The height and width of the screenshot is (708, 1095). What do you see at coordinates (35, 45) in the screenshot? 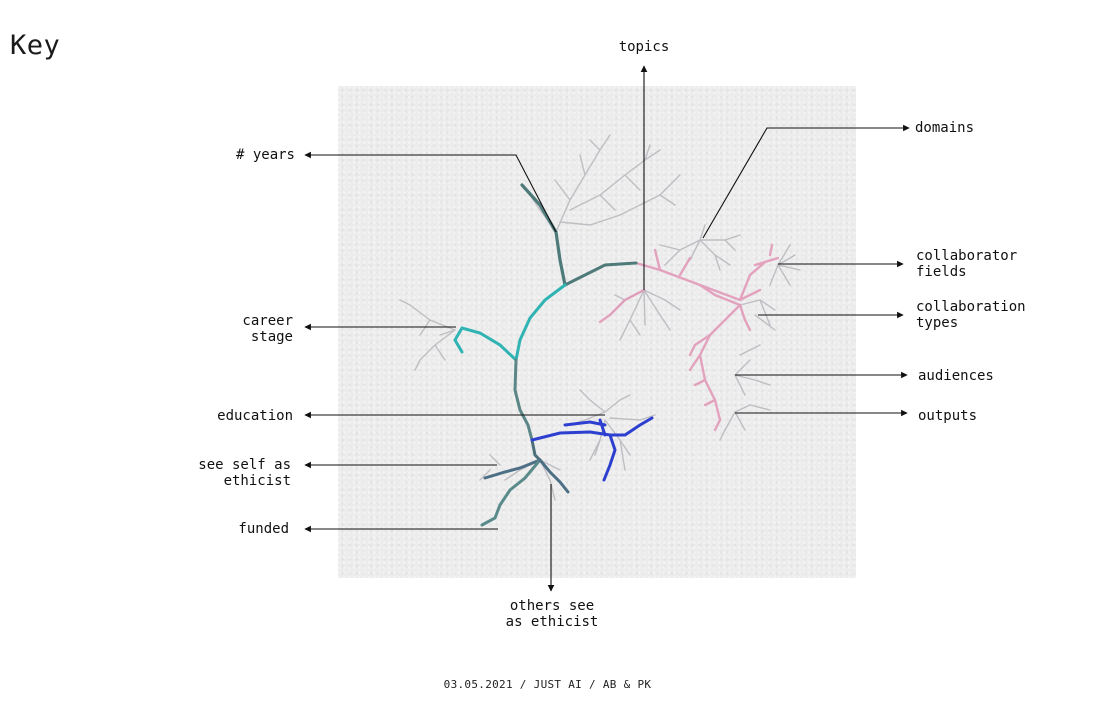
I see `page-title: Key` at bounding box center [35, 45].